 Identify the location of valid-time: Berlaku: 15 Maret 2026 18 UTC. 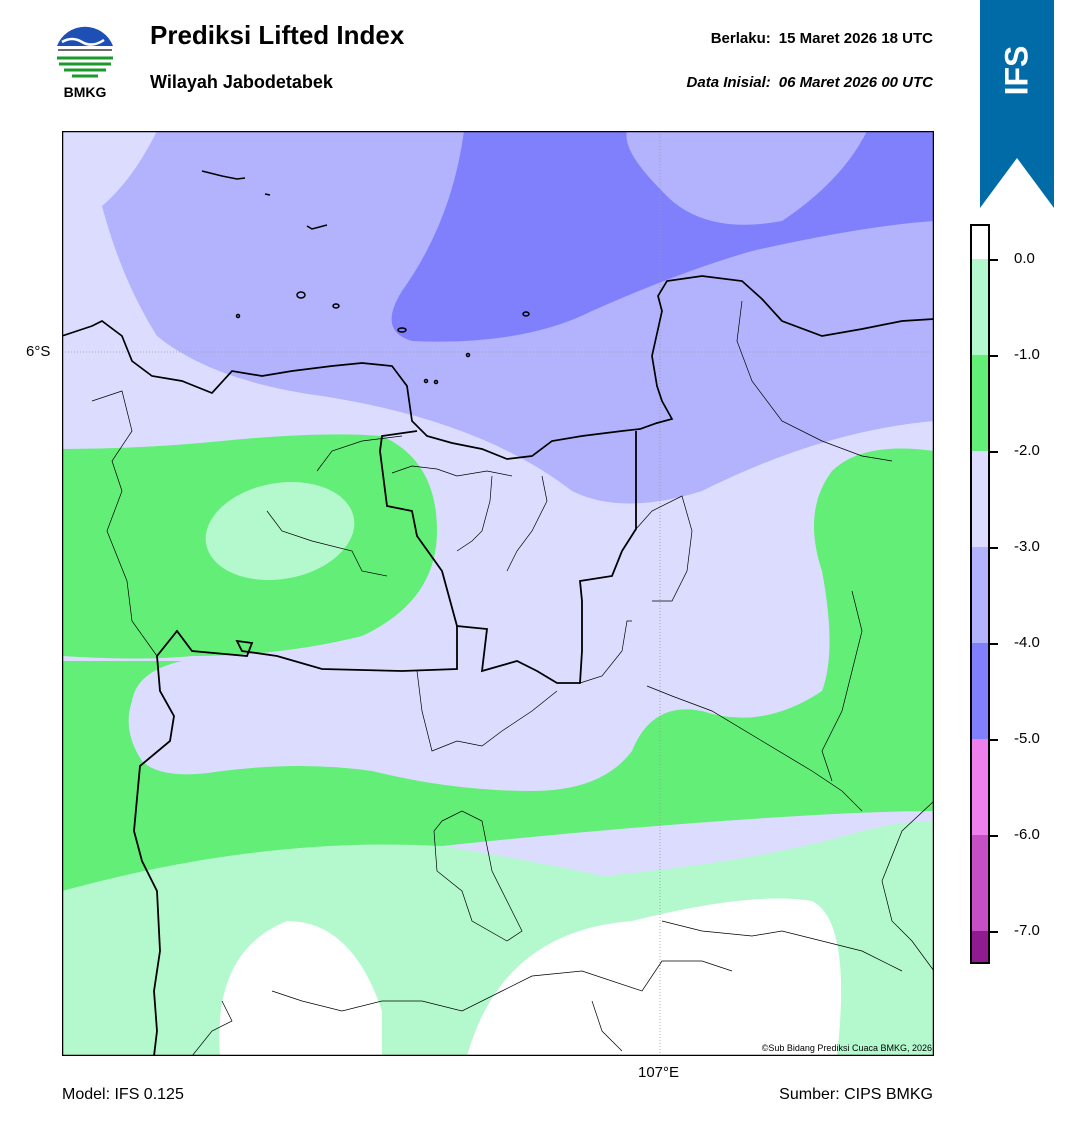
(822, 38).